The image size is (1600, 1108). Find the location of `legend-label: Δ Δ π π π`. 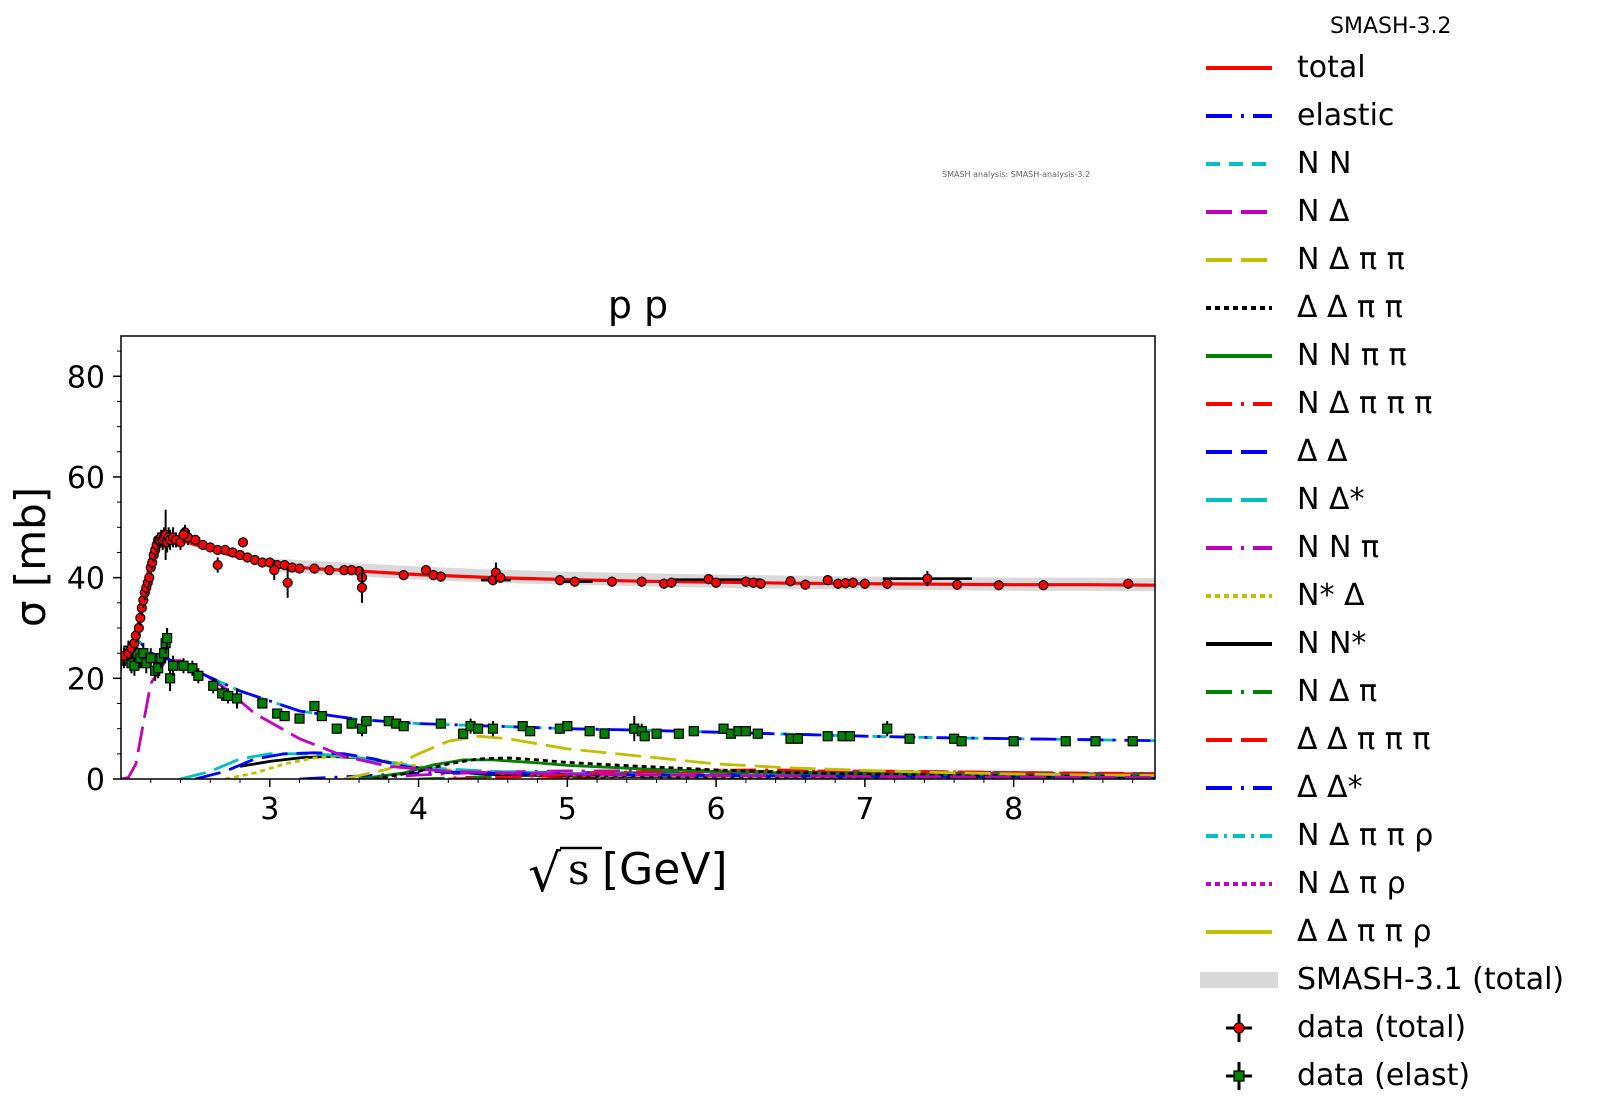

legend-label: Δ Δ π π π is located at coordinates (1364, 739).